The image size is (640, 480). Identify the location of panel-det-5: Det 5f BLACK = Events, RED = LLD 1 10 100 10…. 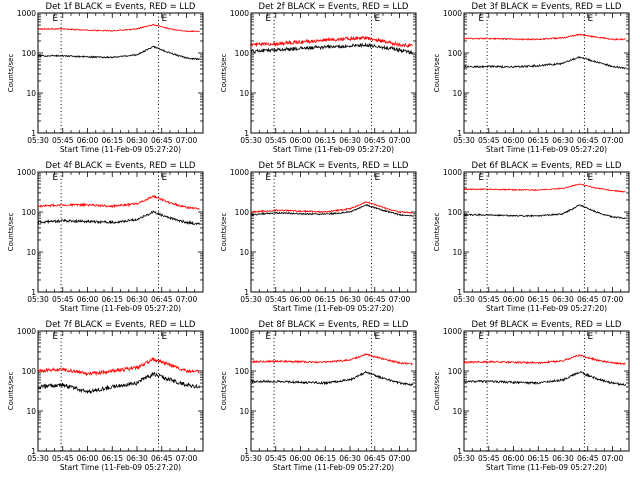
(318, 237).